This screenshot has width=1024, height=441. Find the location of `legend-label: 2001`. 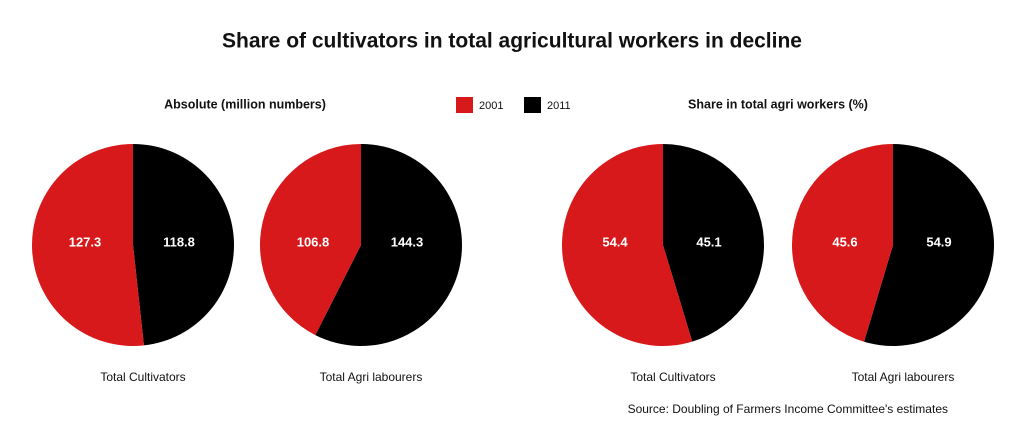

legend-label: 2001 is located at coordinates (491, 106).